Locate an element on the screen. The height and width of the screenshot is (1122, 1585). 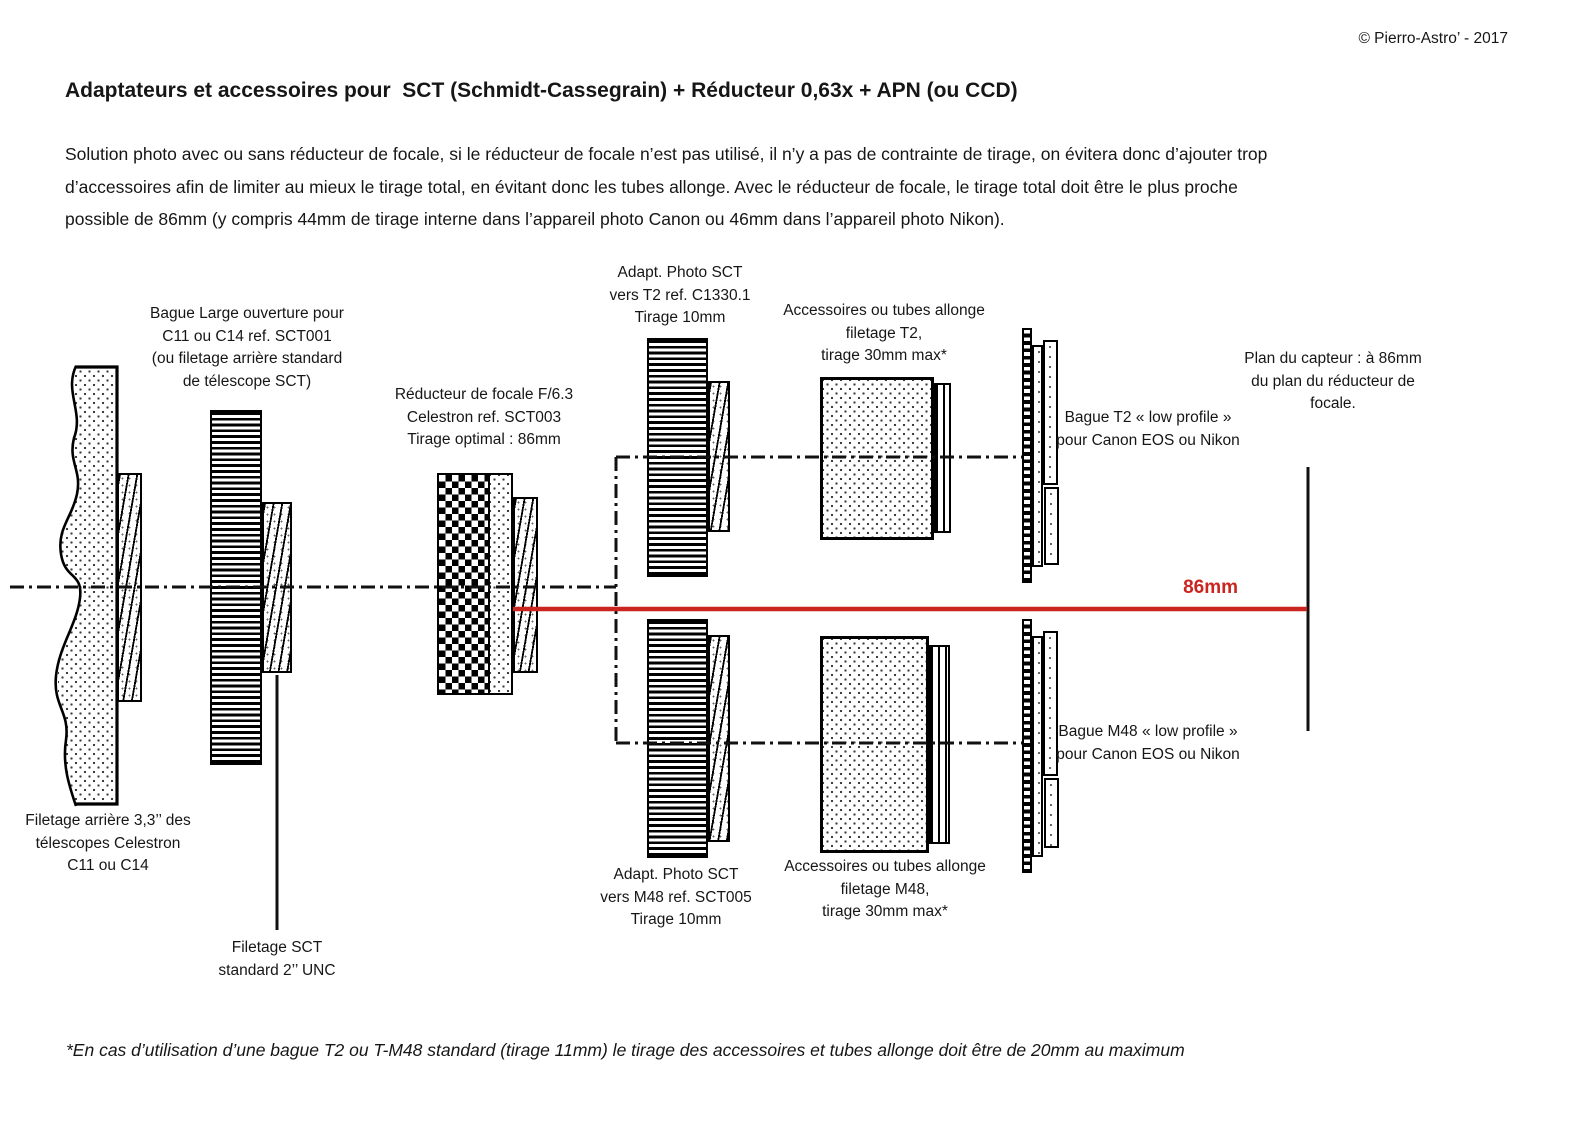
filetage-sct-label: Filetage SCT standard 2’’ UNC is located at coordinates (277, 959).